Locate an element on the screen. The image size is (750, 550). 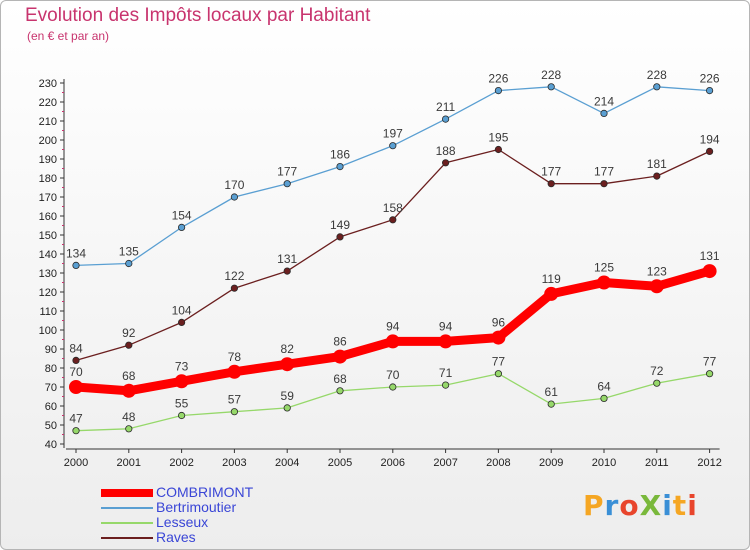
data-label: 195 is located at coordinates (498, 138).